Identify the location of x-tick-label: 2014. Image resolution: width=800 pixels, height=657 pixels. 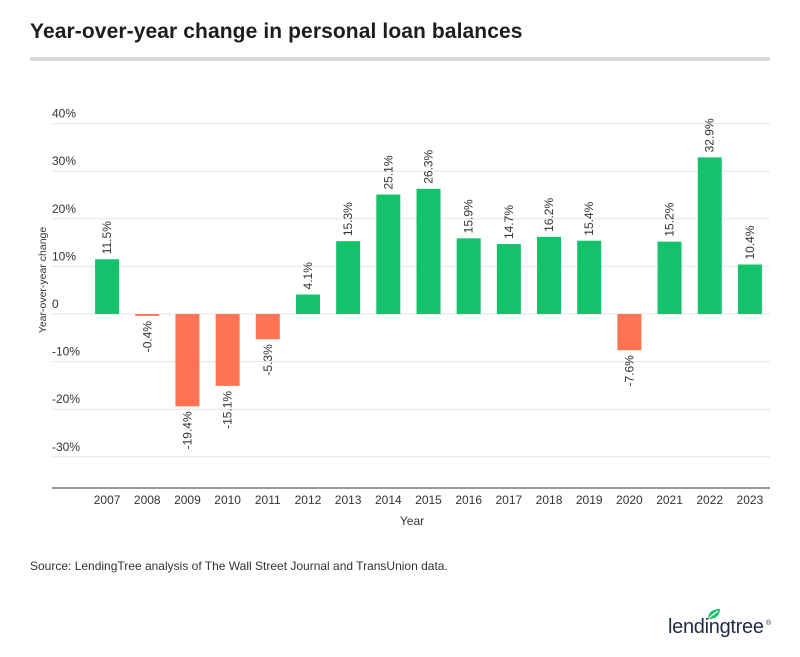
(388, 500).